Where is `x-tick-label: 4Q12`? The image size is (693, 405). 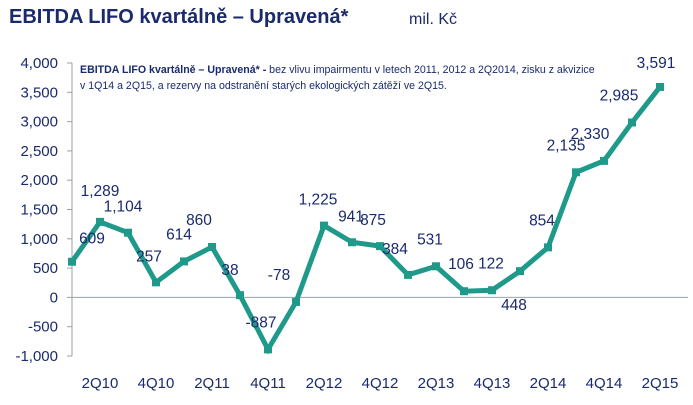 x-tick-label: 4Q12 is located at coordinates (380, 383).